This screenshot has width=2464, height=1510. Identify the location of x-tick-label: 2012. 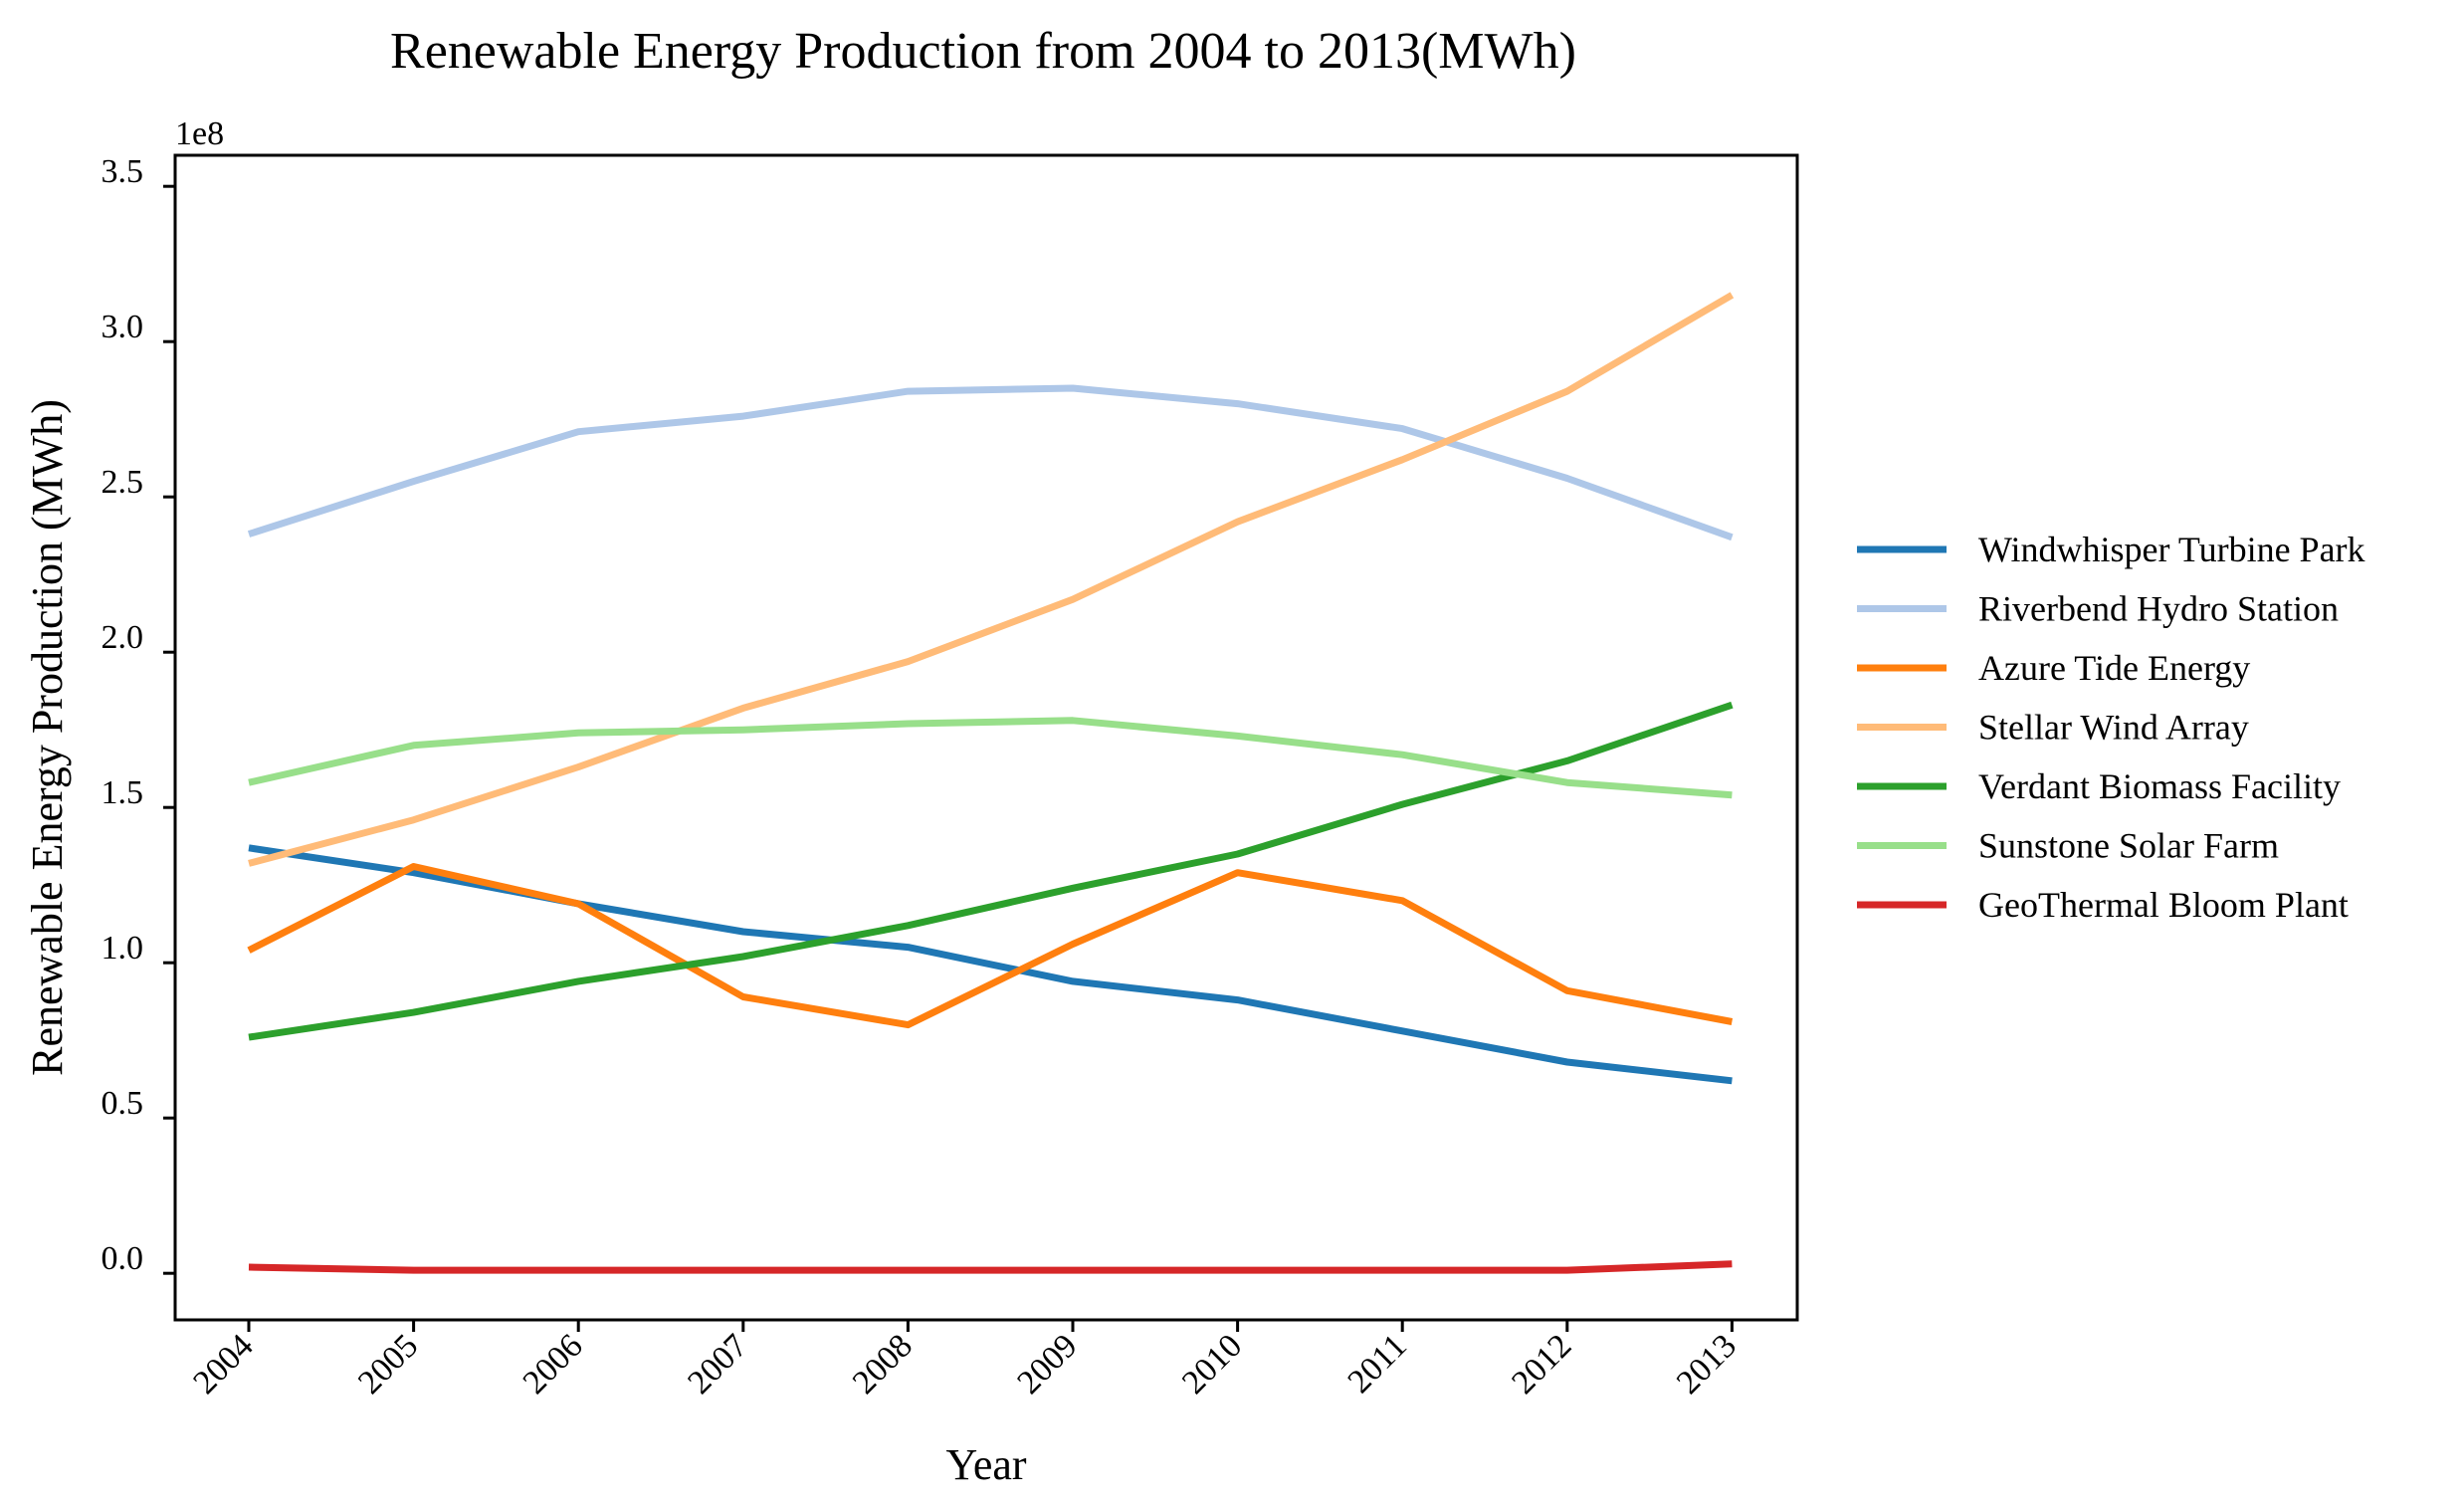
(1541, 1364).